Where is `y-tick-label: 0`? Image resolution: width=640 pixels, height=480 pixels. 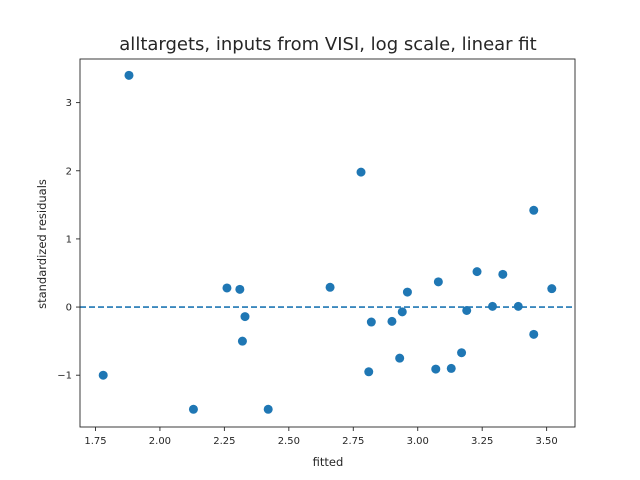
y-tick-label: 0 is located at coordinates (69, 308).